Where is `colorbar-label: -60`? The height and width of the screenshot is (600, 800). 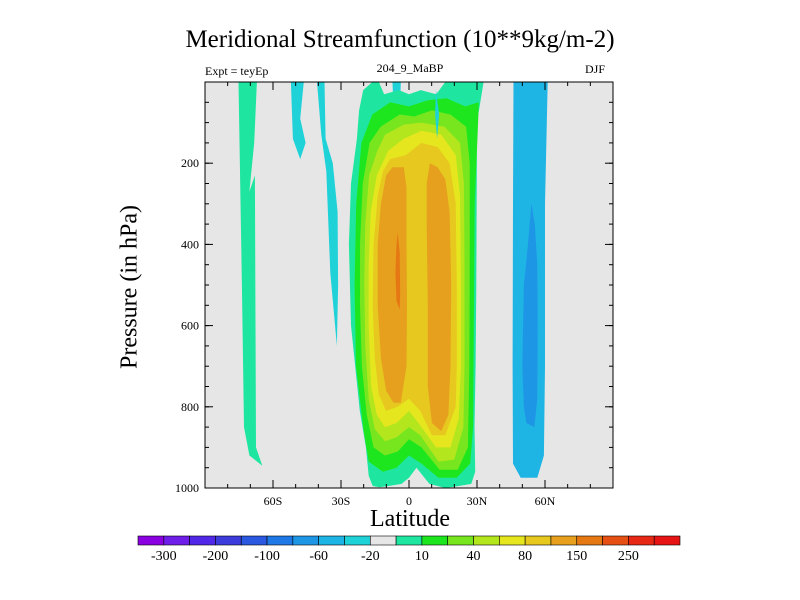
colorbar-label: -60 is located at coordinates (318, 556).